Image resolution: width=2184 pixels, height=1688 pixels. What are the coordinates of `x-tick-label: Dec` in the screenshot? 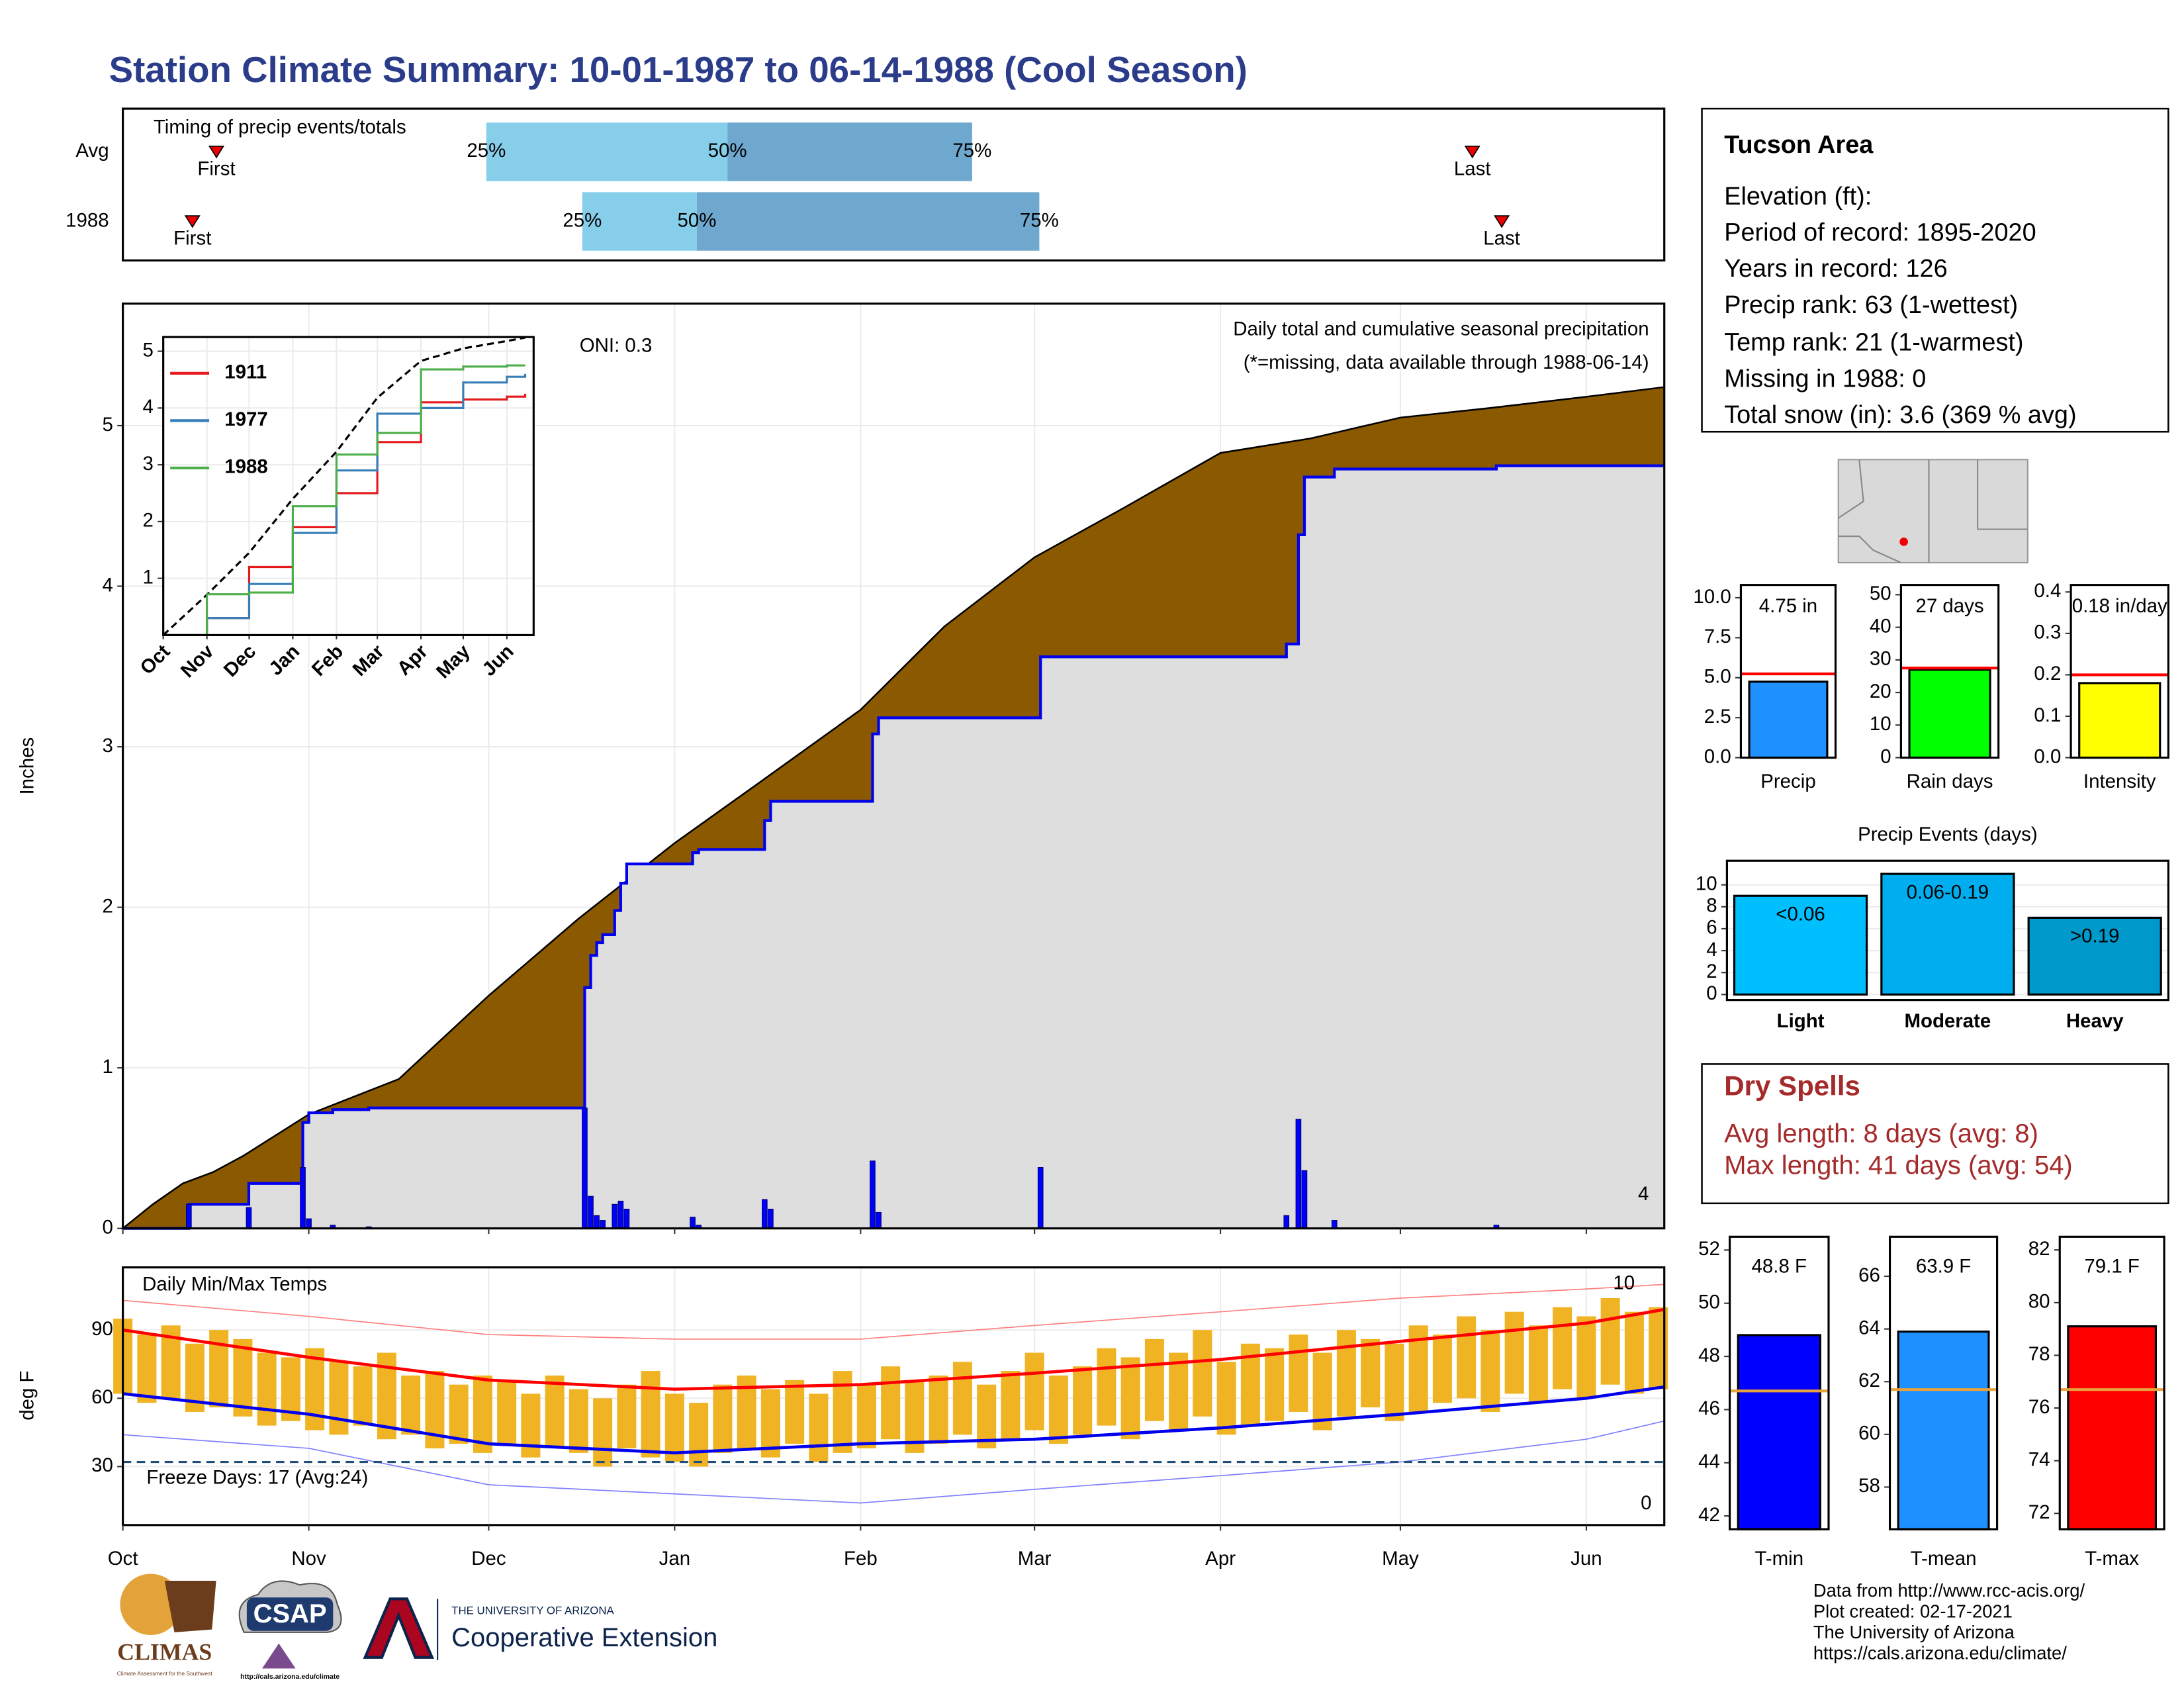 It's located at (488, 1559).